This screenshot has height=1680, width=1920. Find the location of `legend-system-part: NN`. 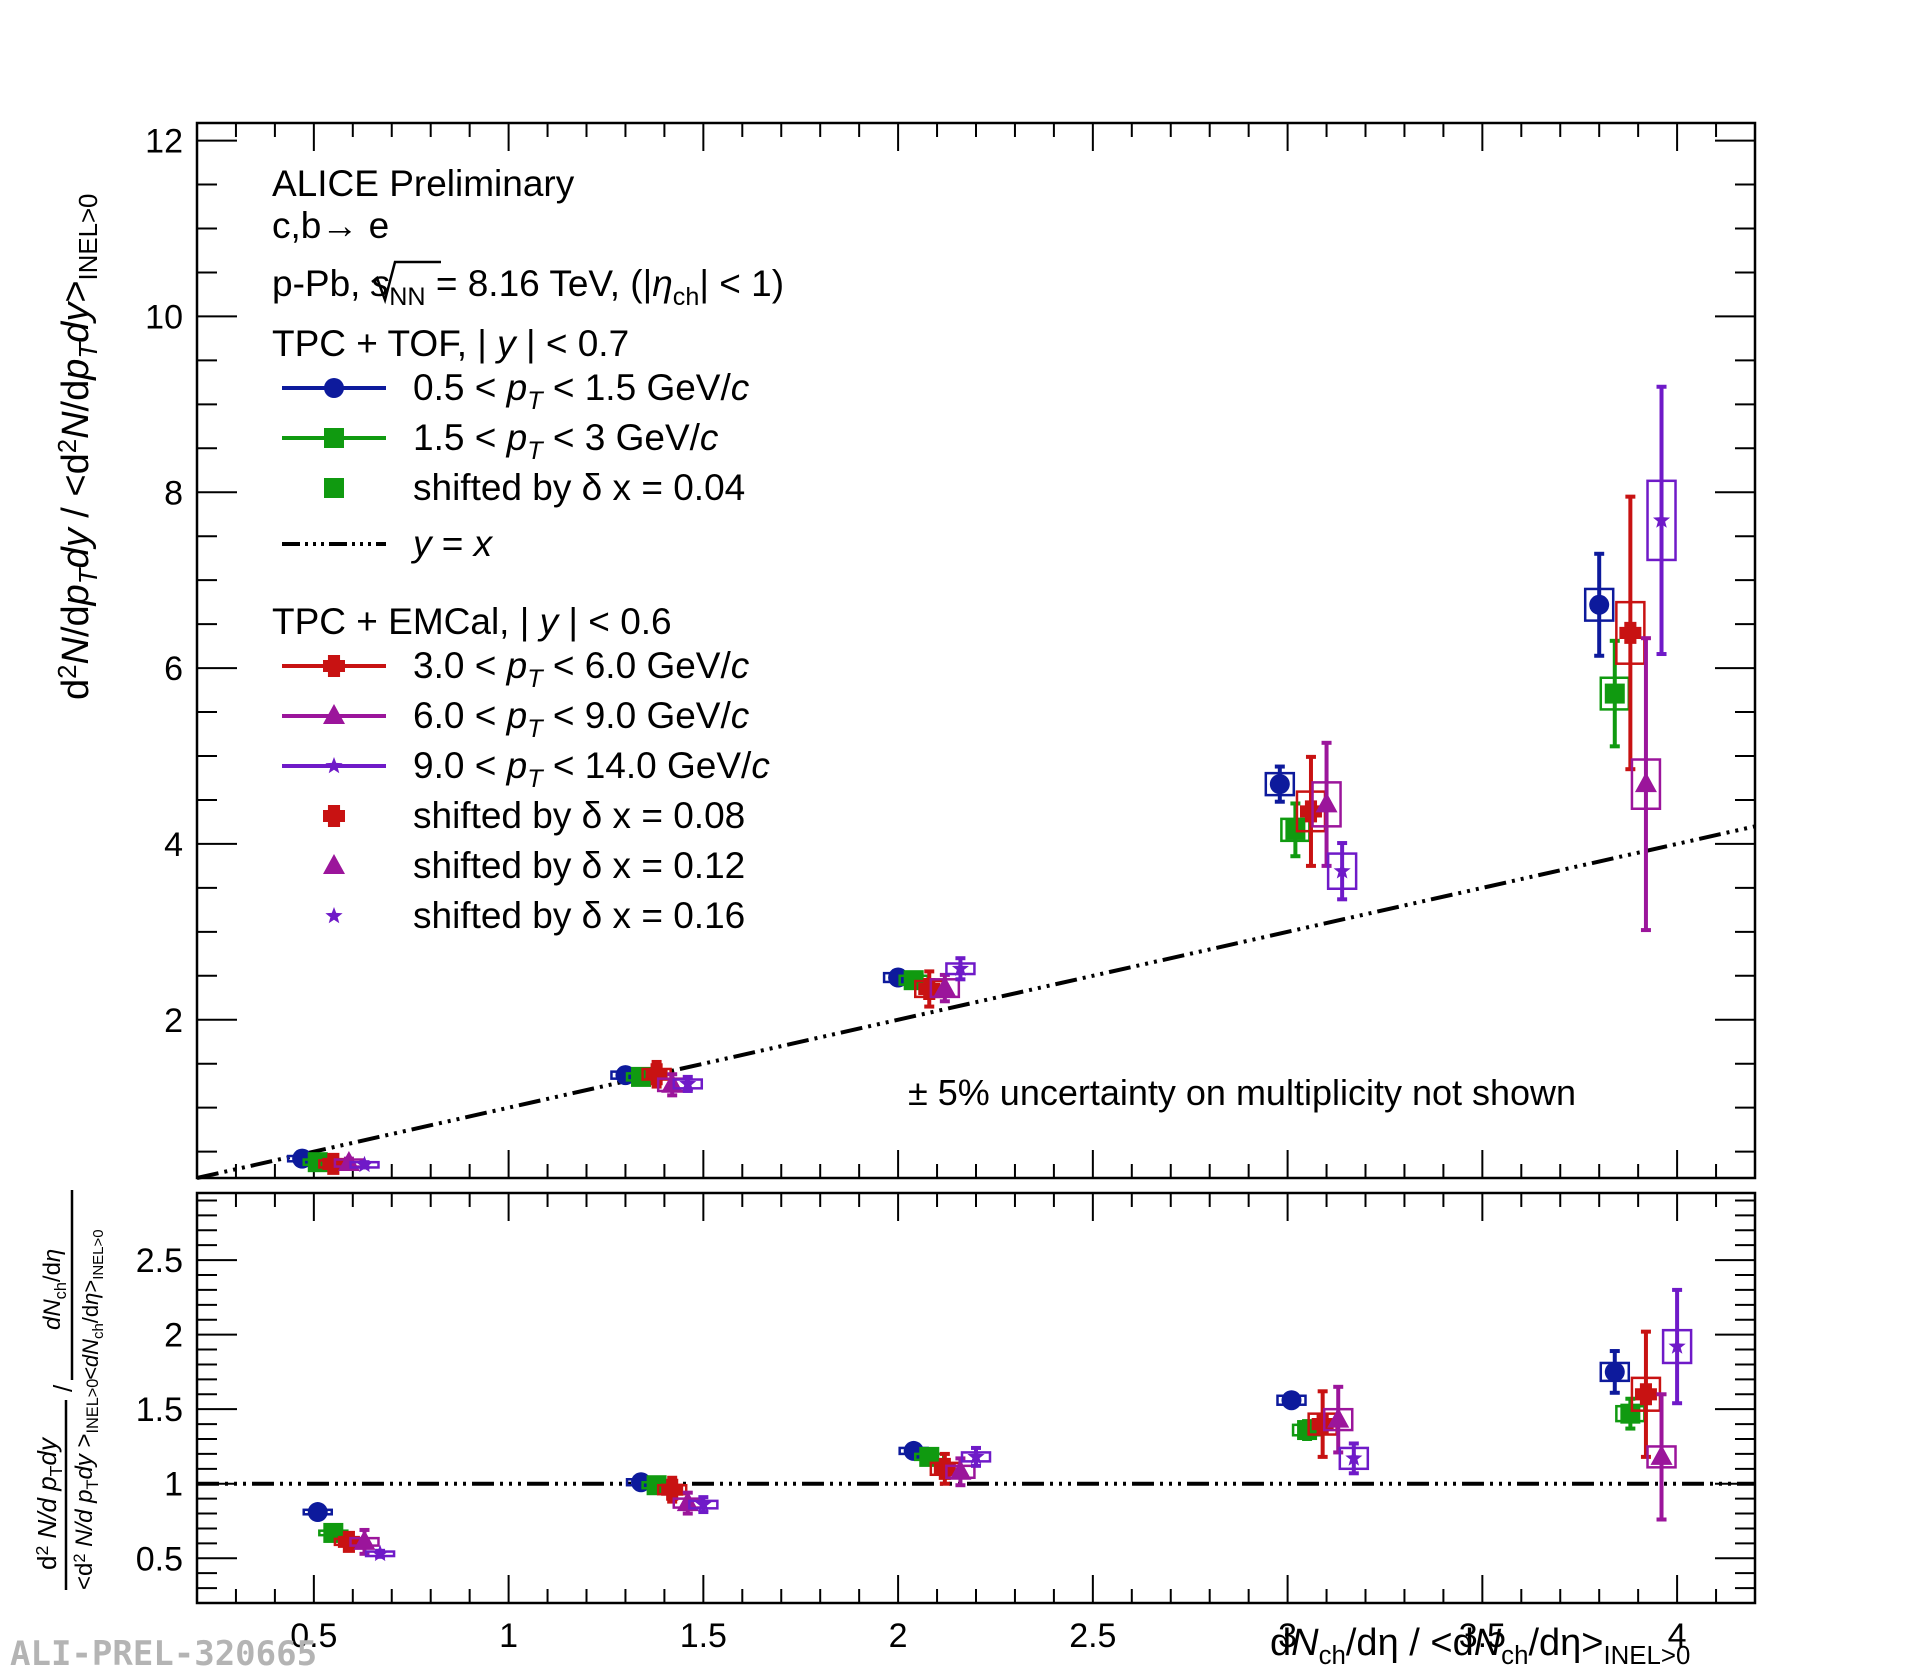

legend-system-part: NN is located at coordinates (407, 297).